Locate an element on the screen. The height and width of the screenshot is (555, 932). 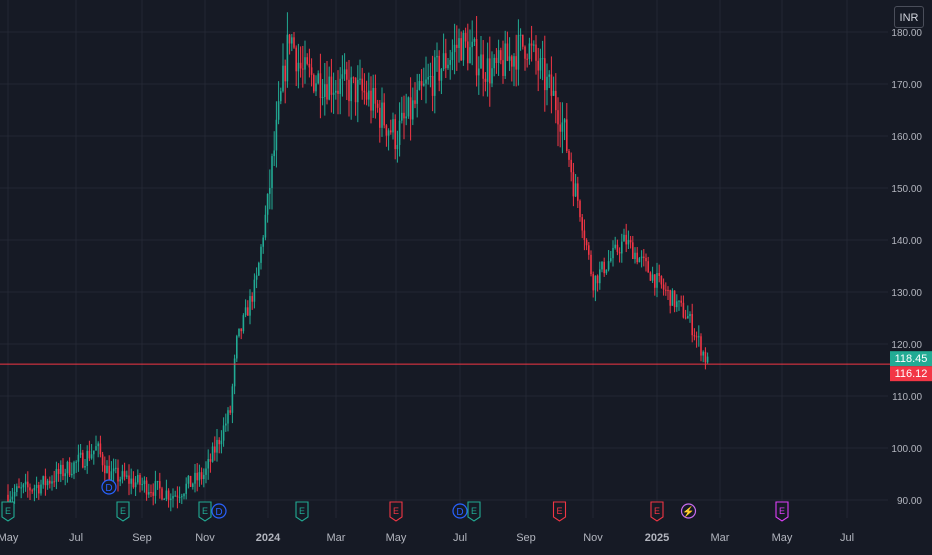
x-tick-label: Nov is located at coordinates (205, 538).